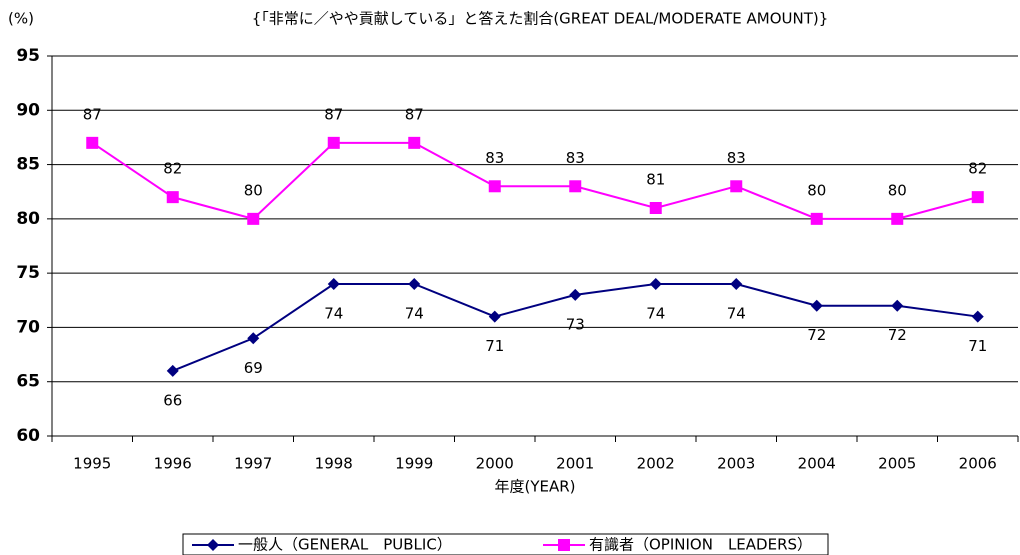 This screenshot has width=1020, height=555. I want to click on y-tick-label: 80, so click(28, 219).